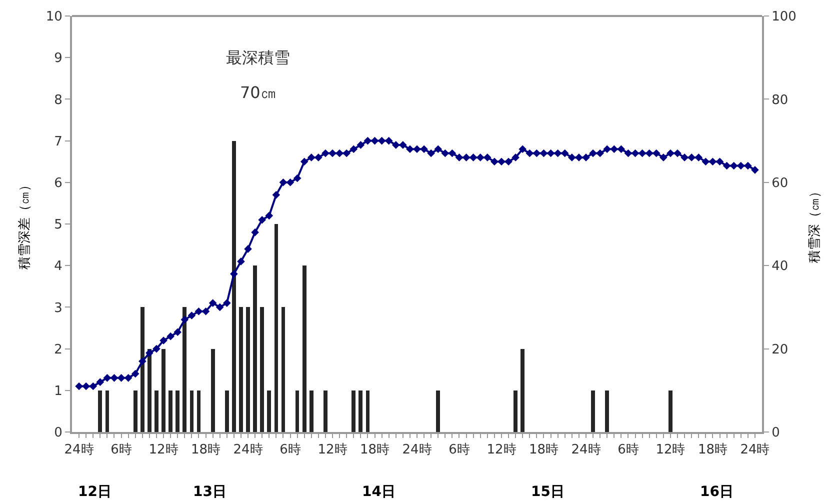 Image resolution: width=834 pixels, height=502 pixels. Describe the element at coordinates (780, 100) in the screenshot. I see `y2-tick-label: 80` at that location.